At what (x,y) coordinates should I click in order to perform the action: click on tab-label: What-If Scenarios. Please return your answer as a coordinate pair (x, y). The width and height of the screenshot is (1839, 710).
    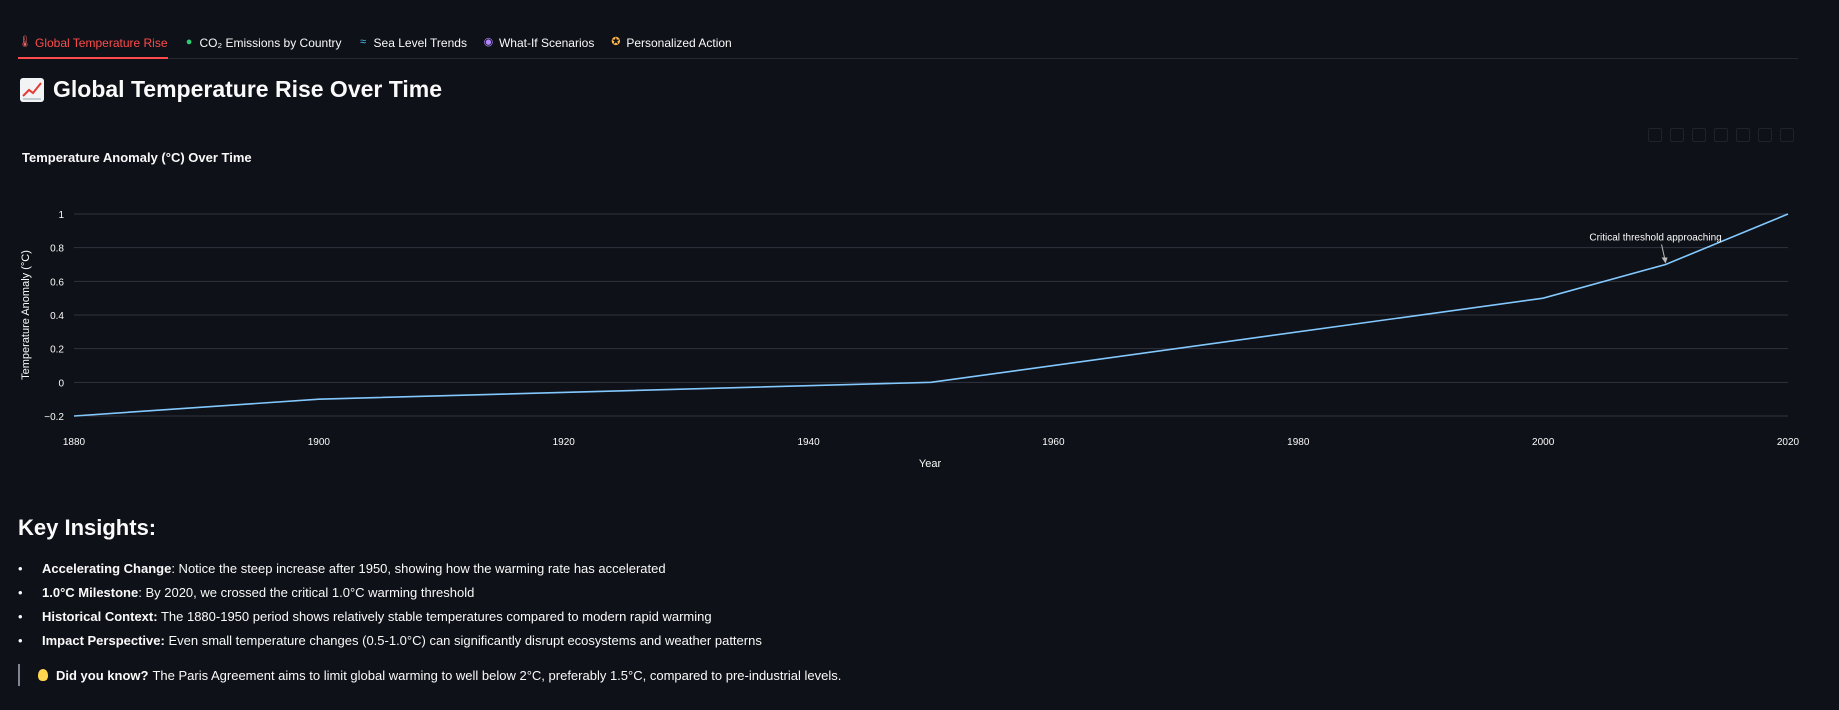
    Looking at the image, I should click on (546, 42).